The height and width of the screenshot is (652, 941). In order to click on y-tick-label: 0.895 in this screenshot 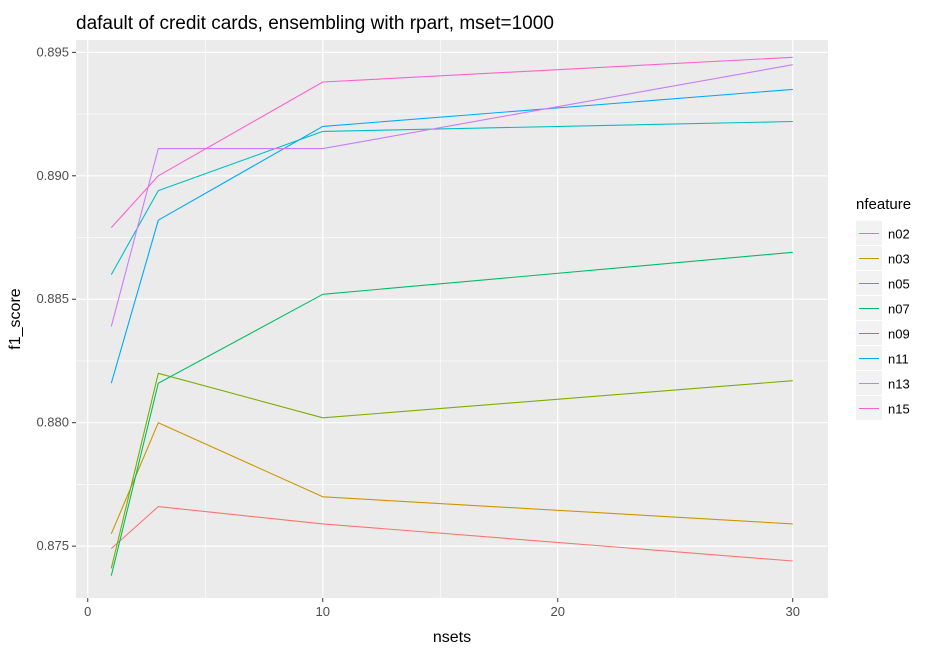, I will do `click(52, 51)`.